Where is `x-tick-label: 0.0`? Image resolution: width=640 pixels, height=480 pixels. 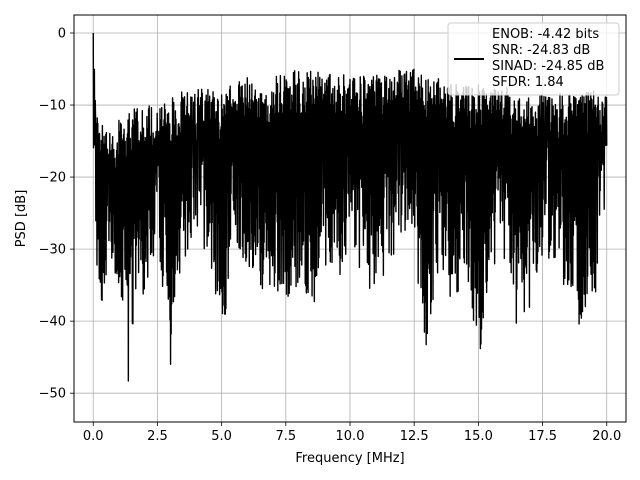
x-tick-label: 0.0 is located at coordinates (93, 436).